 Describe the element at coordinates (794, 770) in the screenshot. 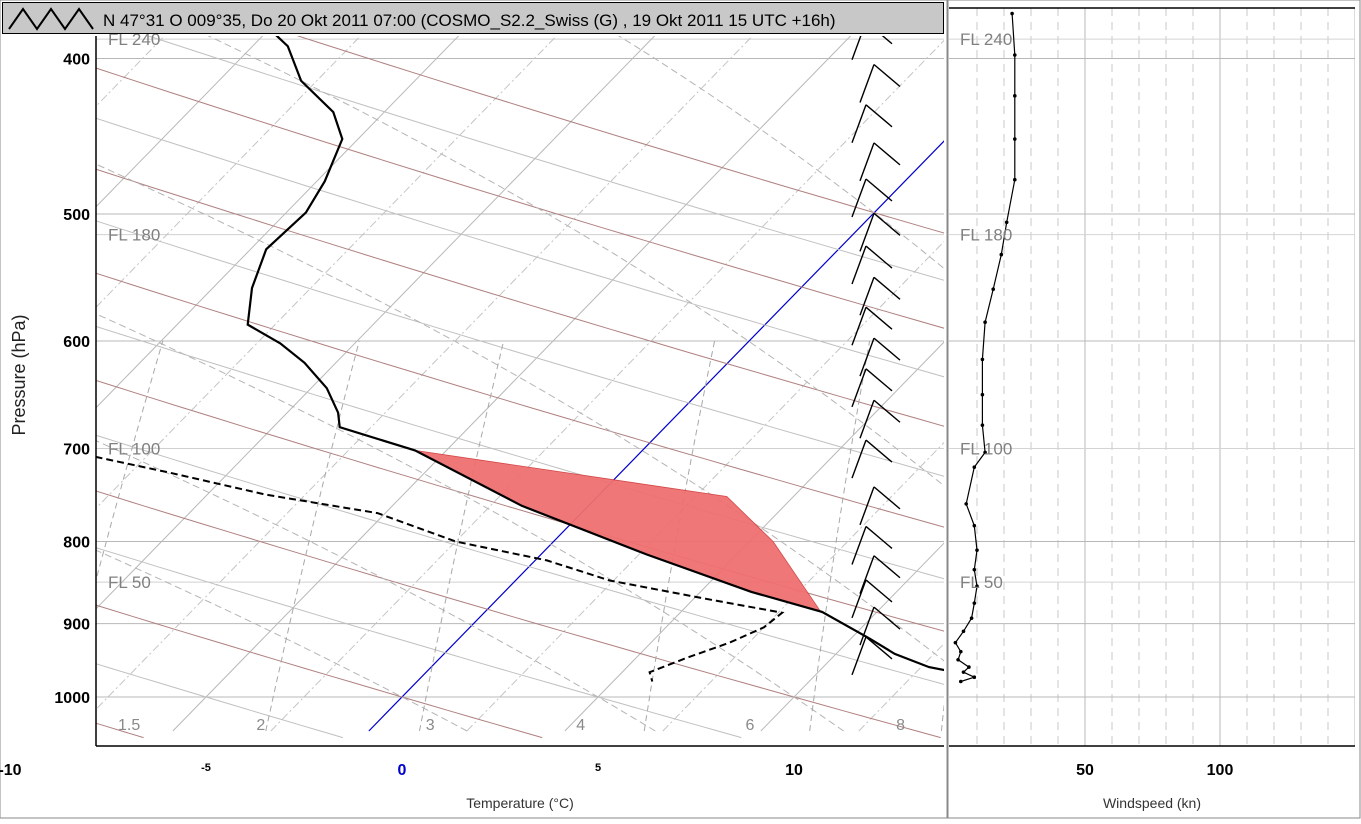

I see `temperature-tick-label: 10` at that location.